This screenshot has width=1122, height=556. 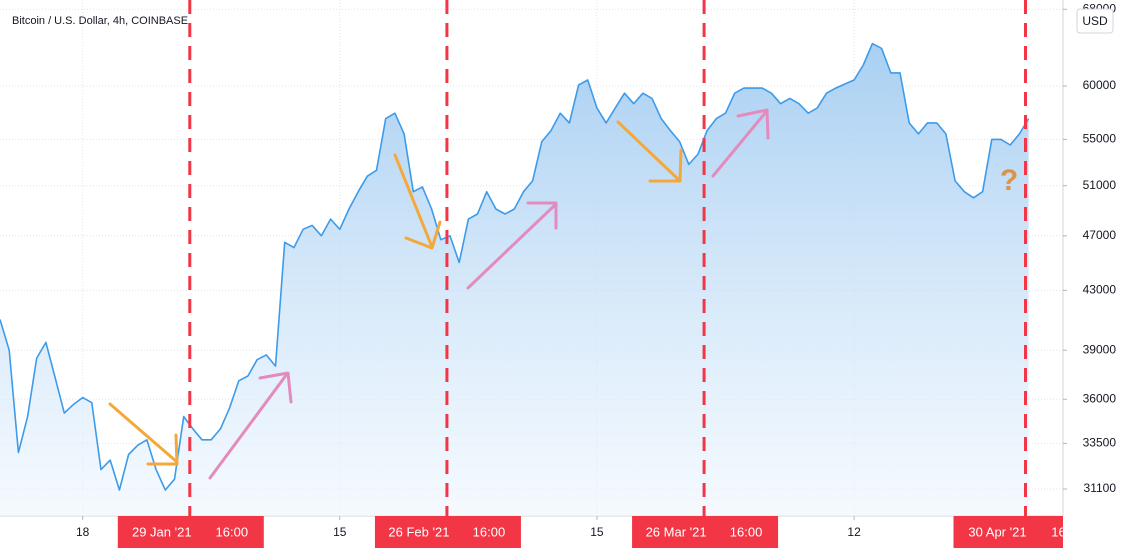 I want to click on marker-date: 30 Apr '21, so click(x=997, y=531).